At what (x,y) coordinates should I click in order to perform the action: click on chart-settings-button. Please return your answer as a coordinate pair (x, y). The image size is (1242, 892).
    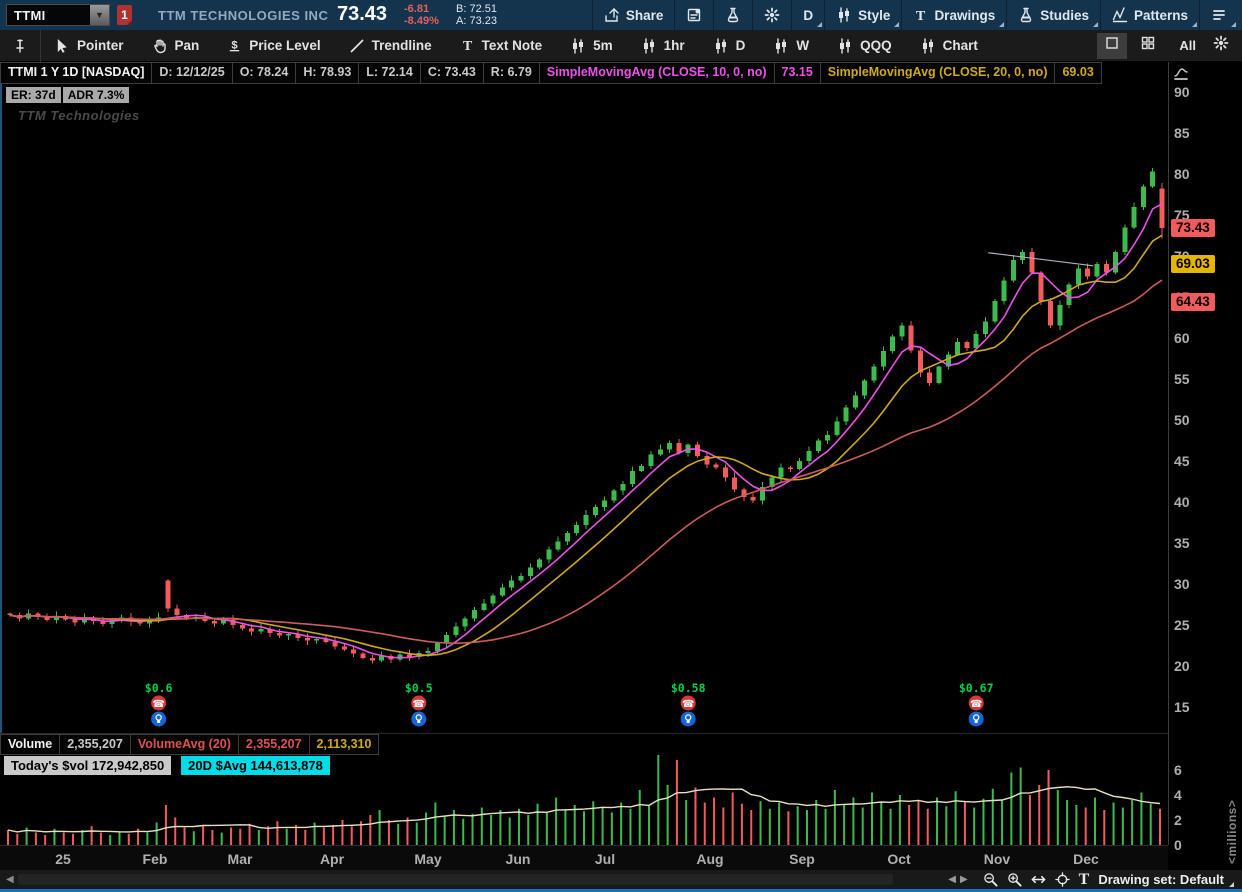
    Looking at the image, I should click on (1221, 46).